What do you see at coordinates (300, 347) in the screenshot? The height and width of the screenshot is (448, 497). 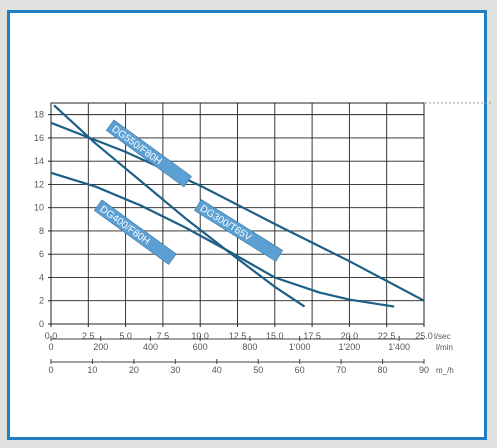 I see `secondary-tick-label: 1'000` at bounding box center [300, 347].